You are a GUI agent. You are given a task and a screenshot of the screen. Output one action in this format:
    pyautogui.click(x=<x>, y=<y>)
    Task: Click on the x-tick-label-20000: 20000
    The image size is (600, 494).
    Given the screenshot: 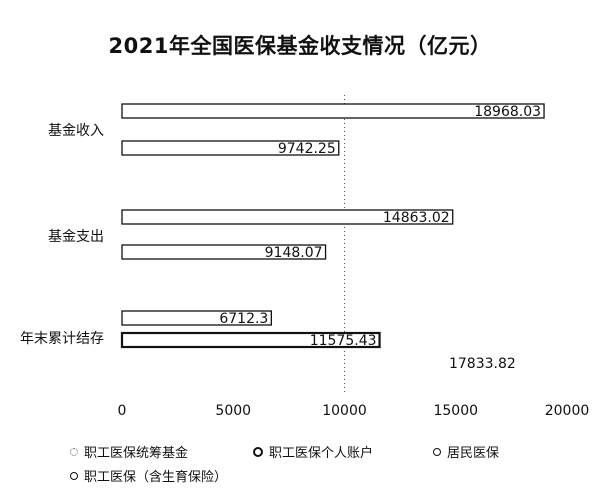 What is the action you would take?
    pyautogui.click(x=567, y=411)
    